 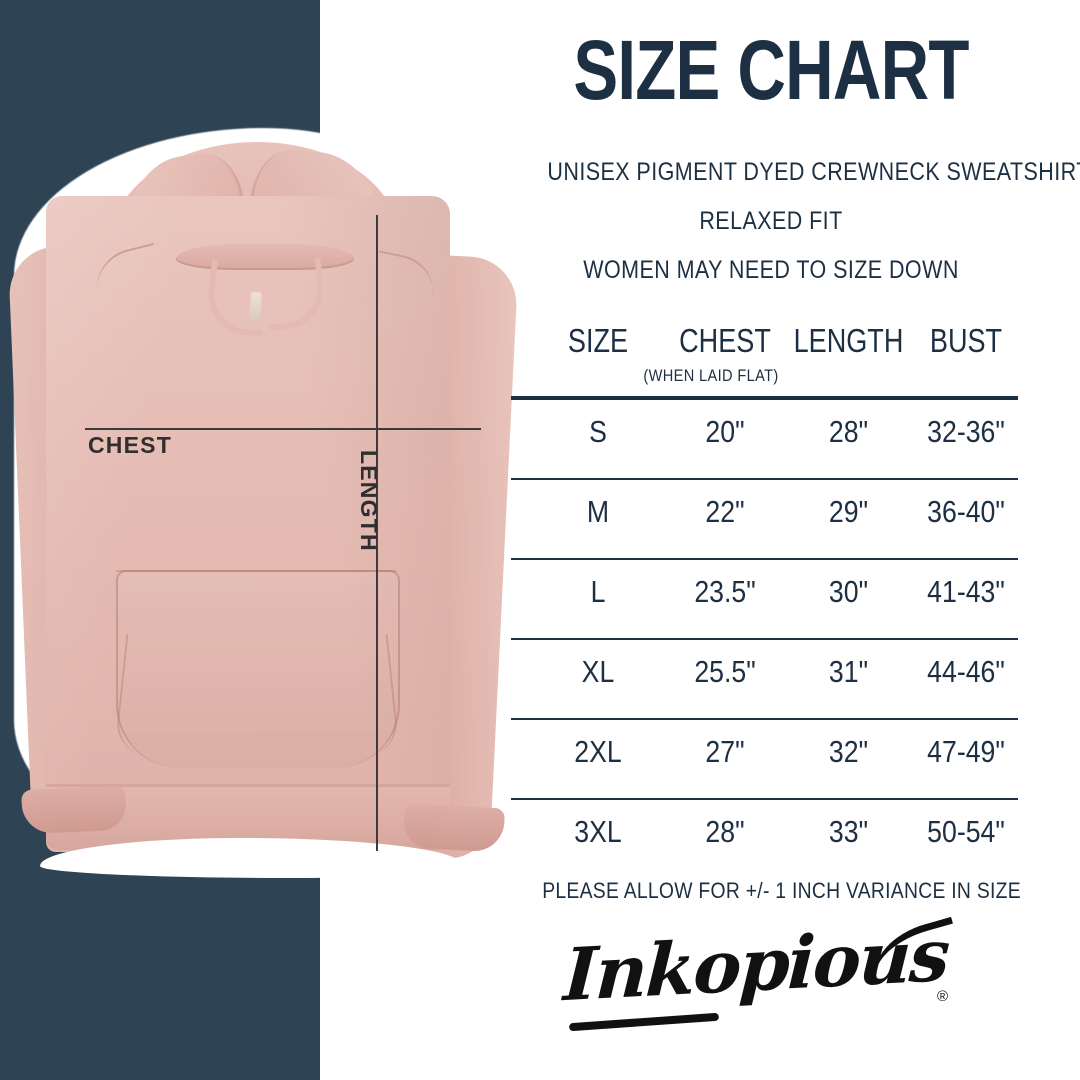 I want to click on chest-measurement-label: CHEST, so click(x=130, y=445).